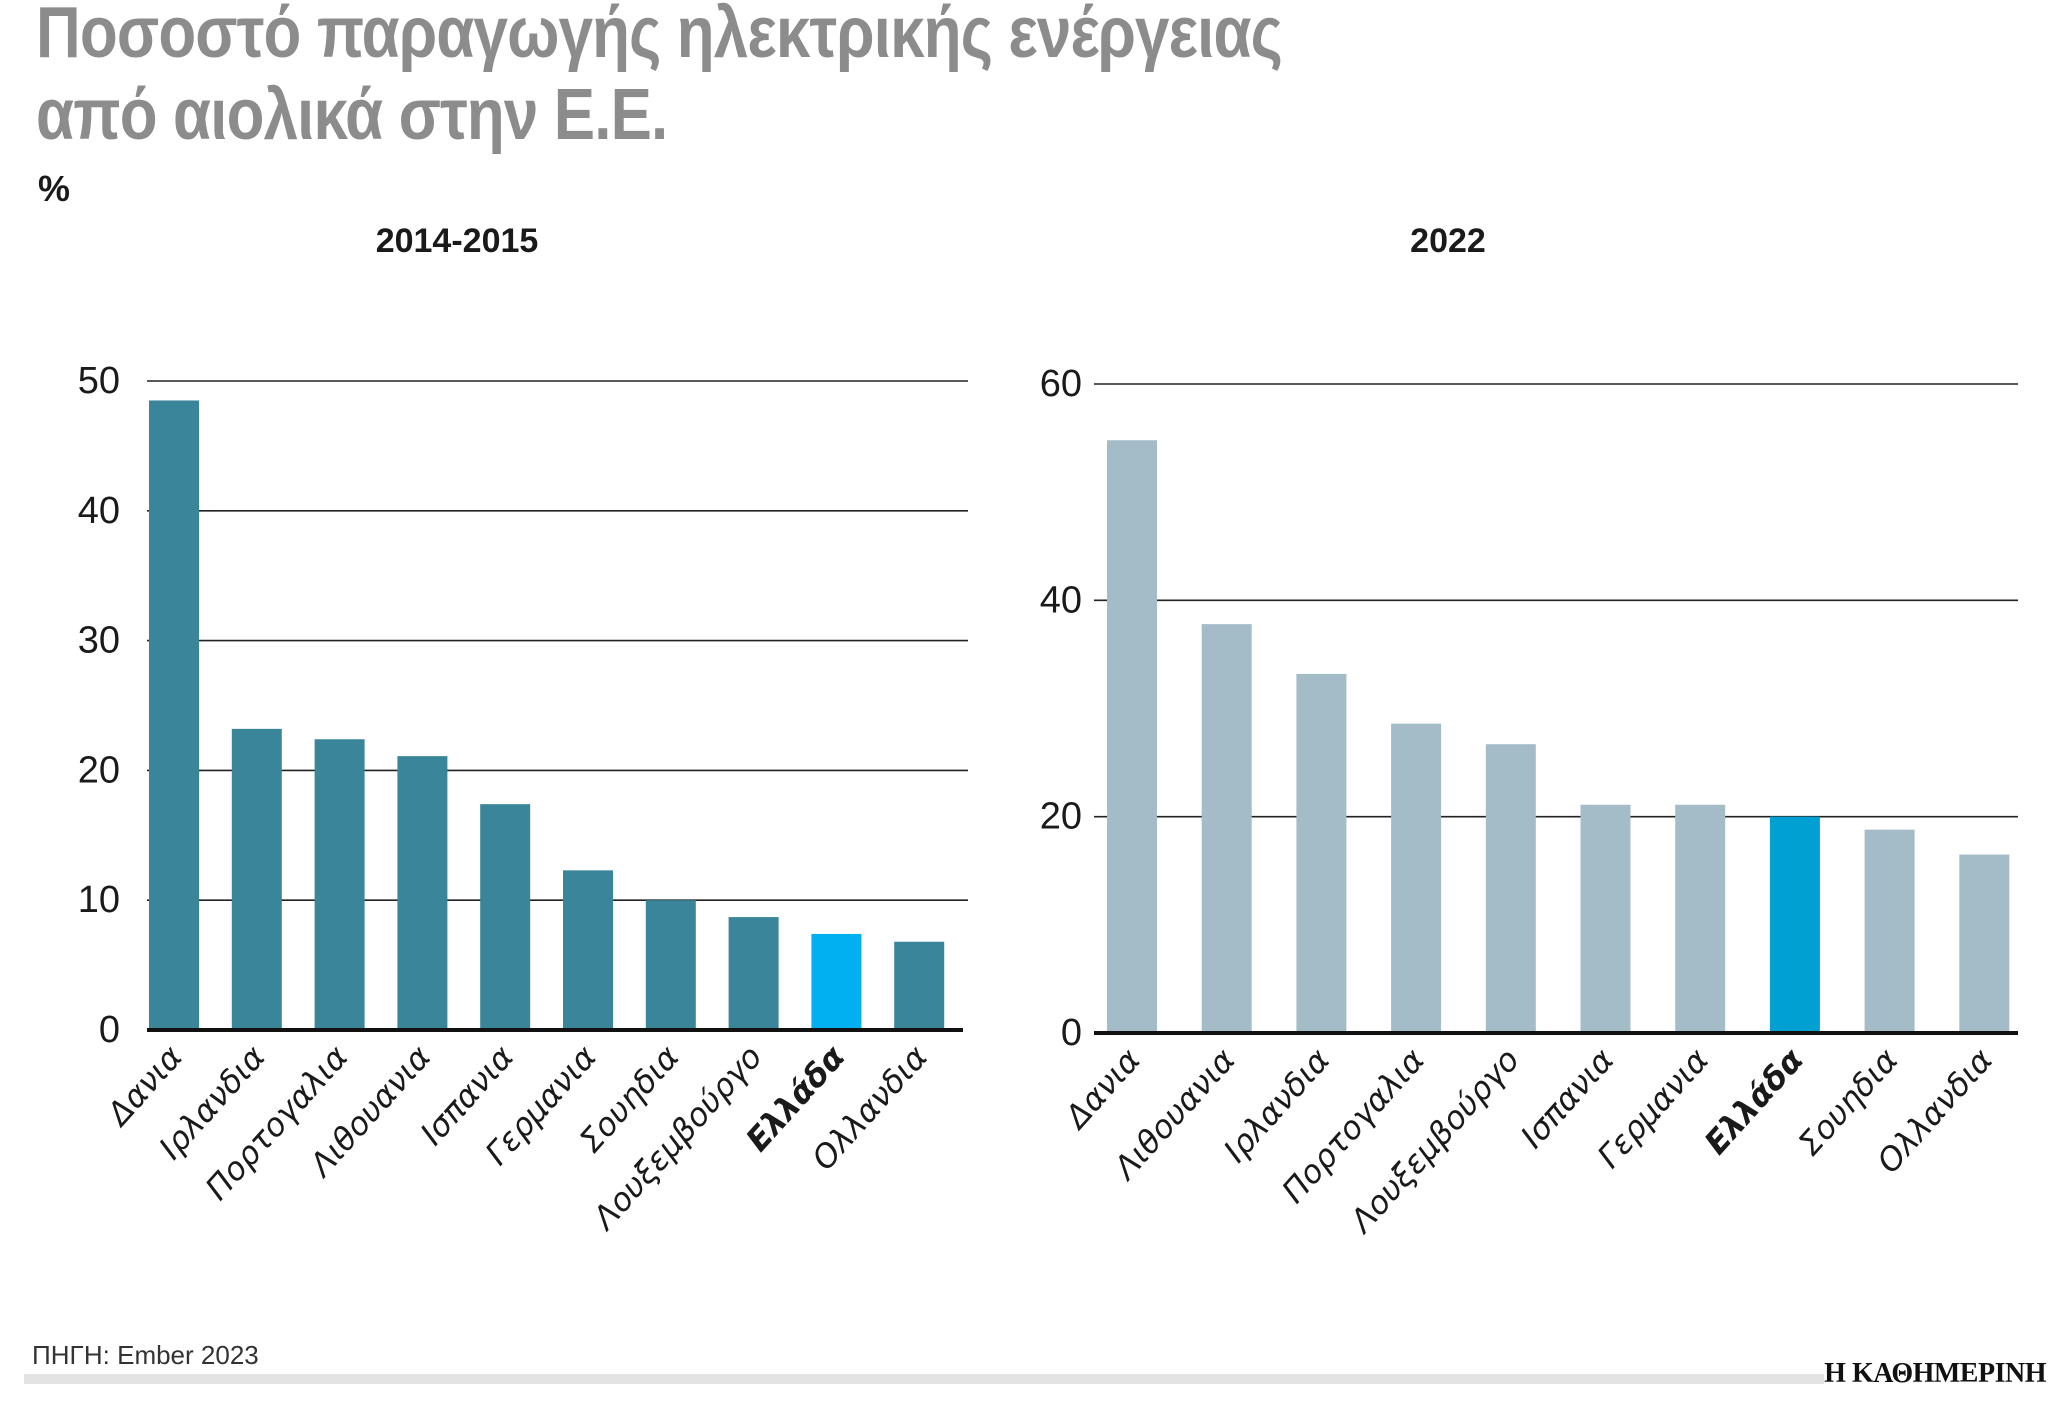  I want to click on x-tick-label: Λουξεμβούργο, so click(1434, 1141).